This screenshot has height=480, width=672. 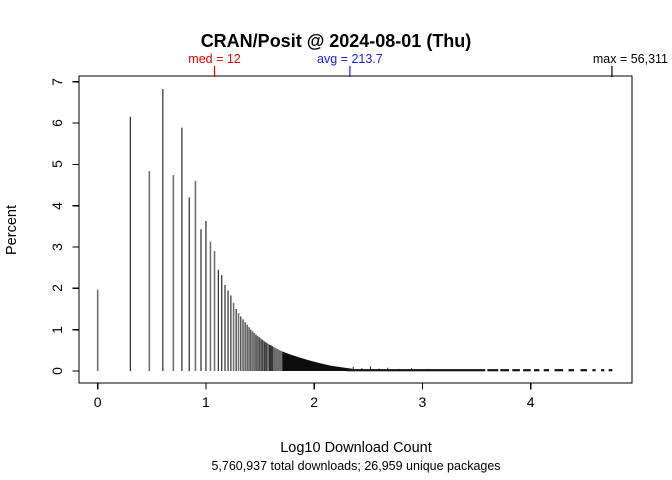 I want to click on x-tick-label: 1, so click(x=206, y=402).